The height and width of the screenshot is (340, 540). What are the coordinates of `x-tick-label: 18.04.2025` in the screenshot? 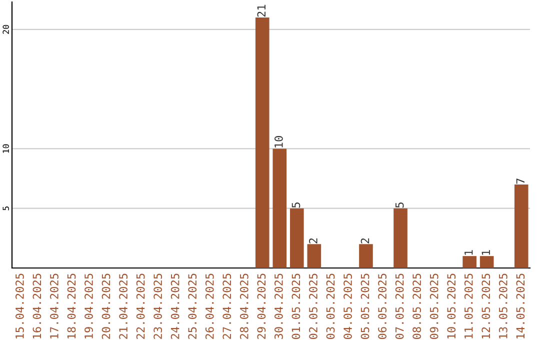 It's located at (71, 306).